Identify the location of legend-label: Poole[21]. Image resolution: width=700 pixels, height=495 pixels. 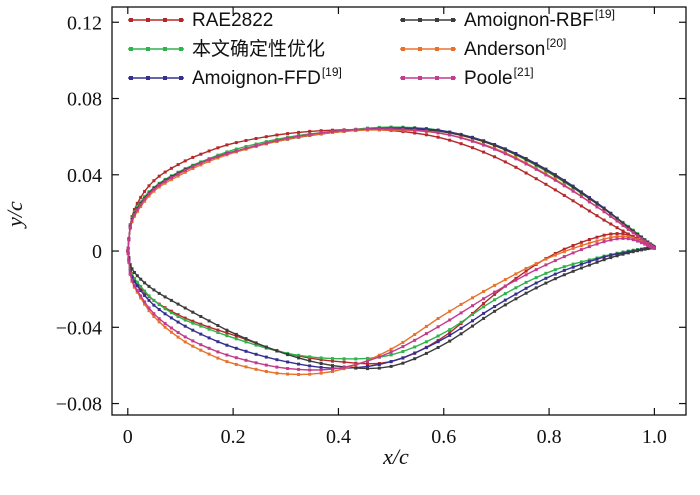
(499, 77).